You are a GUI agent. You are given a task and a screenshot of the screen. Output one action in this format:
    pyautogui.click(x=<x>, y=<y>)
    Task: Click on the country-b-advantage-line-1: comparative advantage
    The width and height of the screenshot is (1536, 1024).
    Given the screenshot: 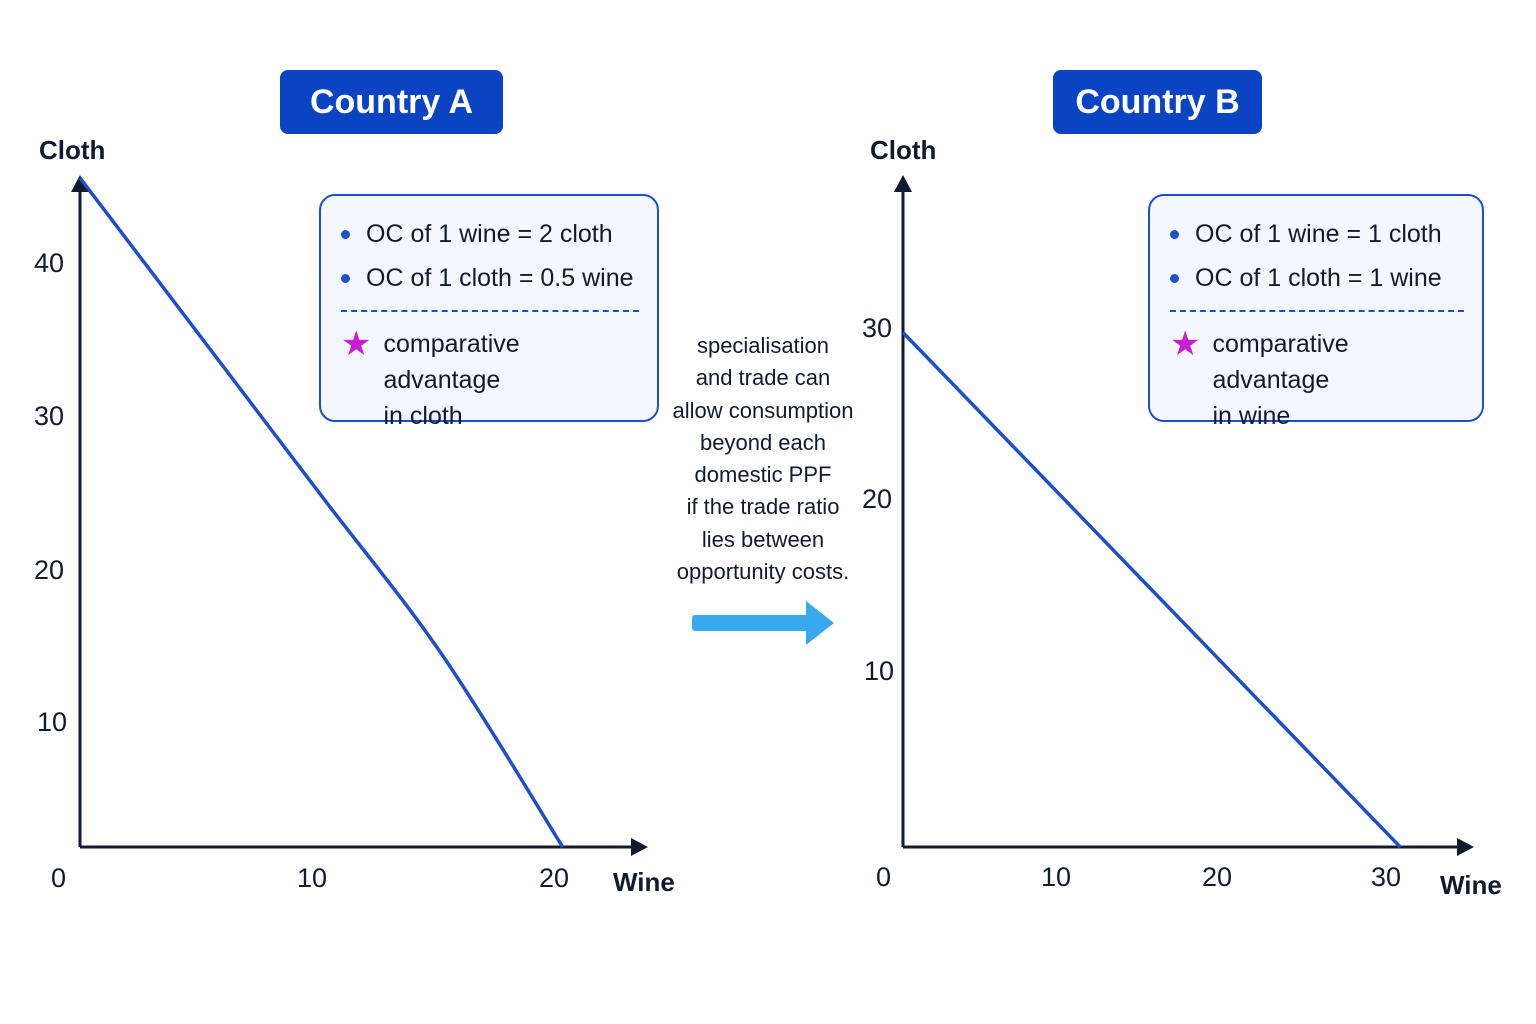 What is the action you would take?
    pyautogui.click(x=1280, y=362)
    